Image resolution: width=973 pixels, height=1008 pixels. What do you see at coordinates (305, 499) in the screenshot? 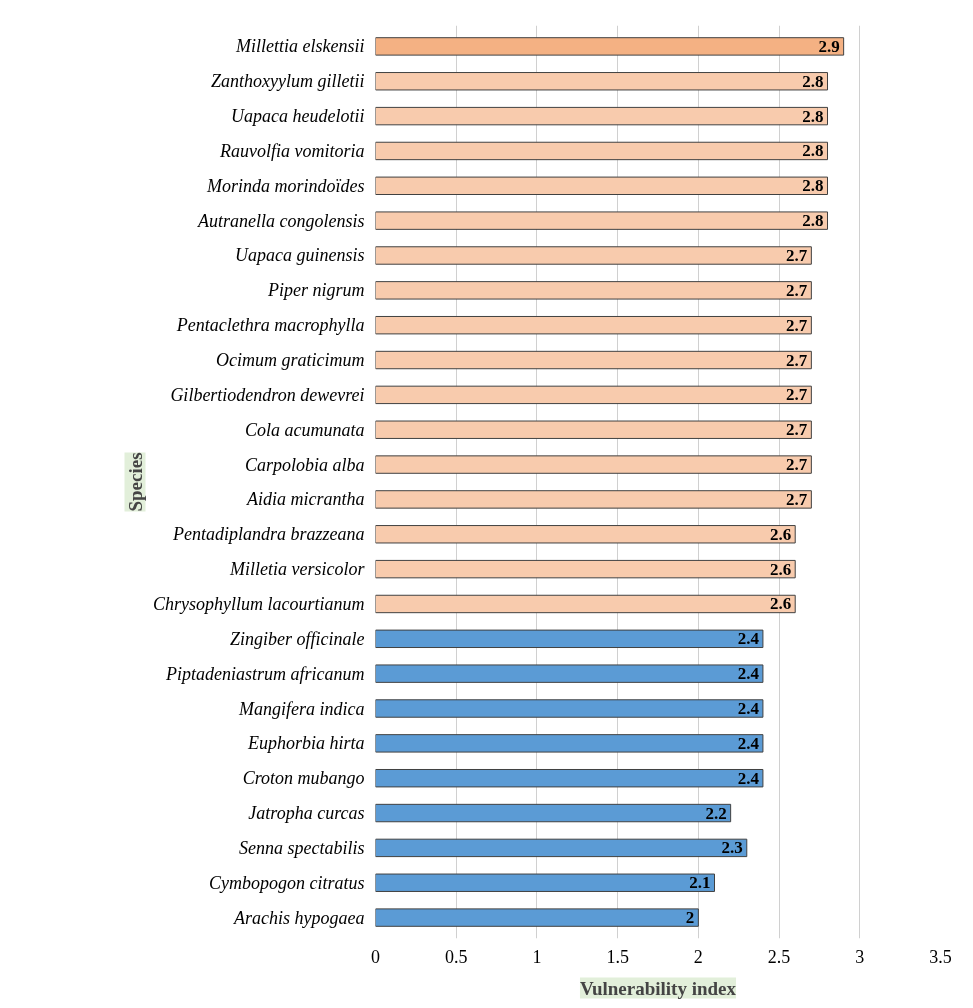
I see `y-tick-label: Aidia micrantha` at bounding box center [305, 499].